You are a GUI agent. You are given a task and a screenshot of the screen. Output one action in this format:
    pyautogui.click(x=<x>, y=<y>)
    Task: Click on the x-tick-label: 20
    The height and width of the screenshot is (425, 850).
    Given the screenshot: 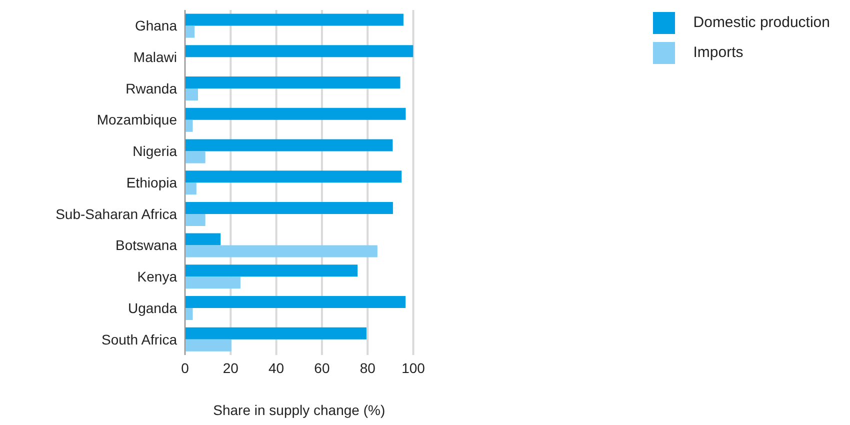 What is the action you would take?
    pyautogui.click(x=230, y=368)
    